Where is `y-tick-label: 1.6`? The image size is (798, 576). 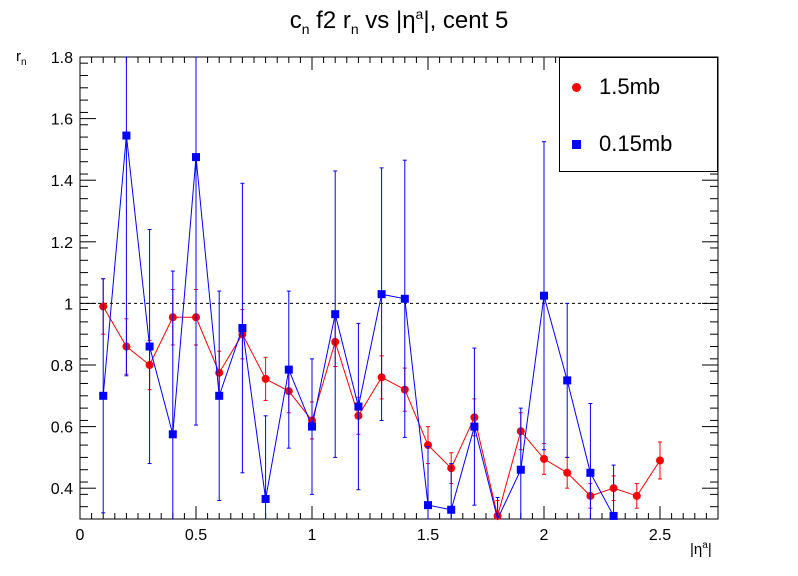 y-tick-label: 1.6 is located at coordinates (62, 120).